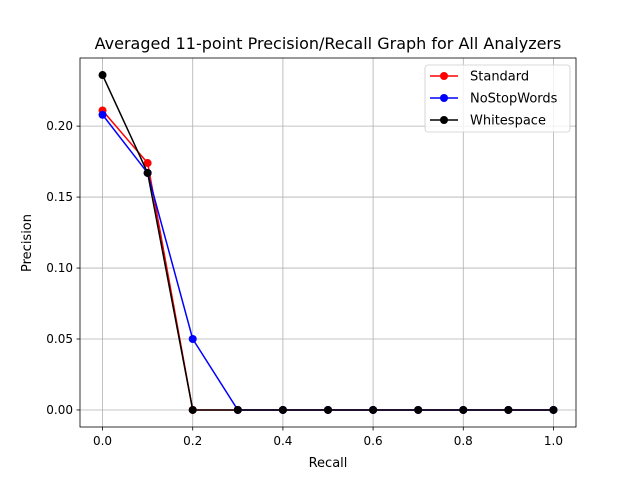  I want to click on x-tick-label: 1.0, so click(553, 441).